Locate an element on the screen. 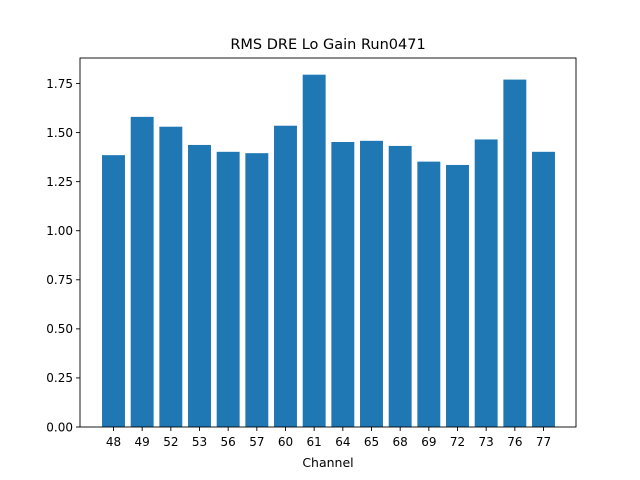 The height and width of the screenshot is (480, 640). y-tick-label: 1.00 is located at coordinates (59, 231).